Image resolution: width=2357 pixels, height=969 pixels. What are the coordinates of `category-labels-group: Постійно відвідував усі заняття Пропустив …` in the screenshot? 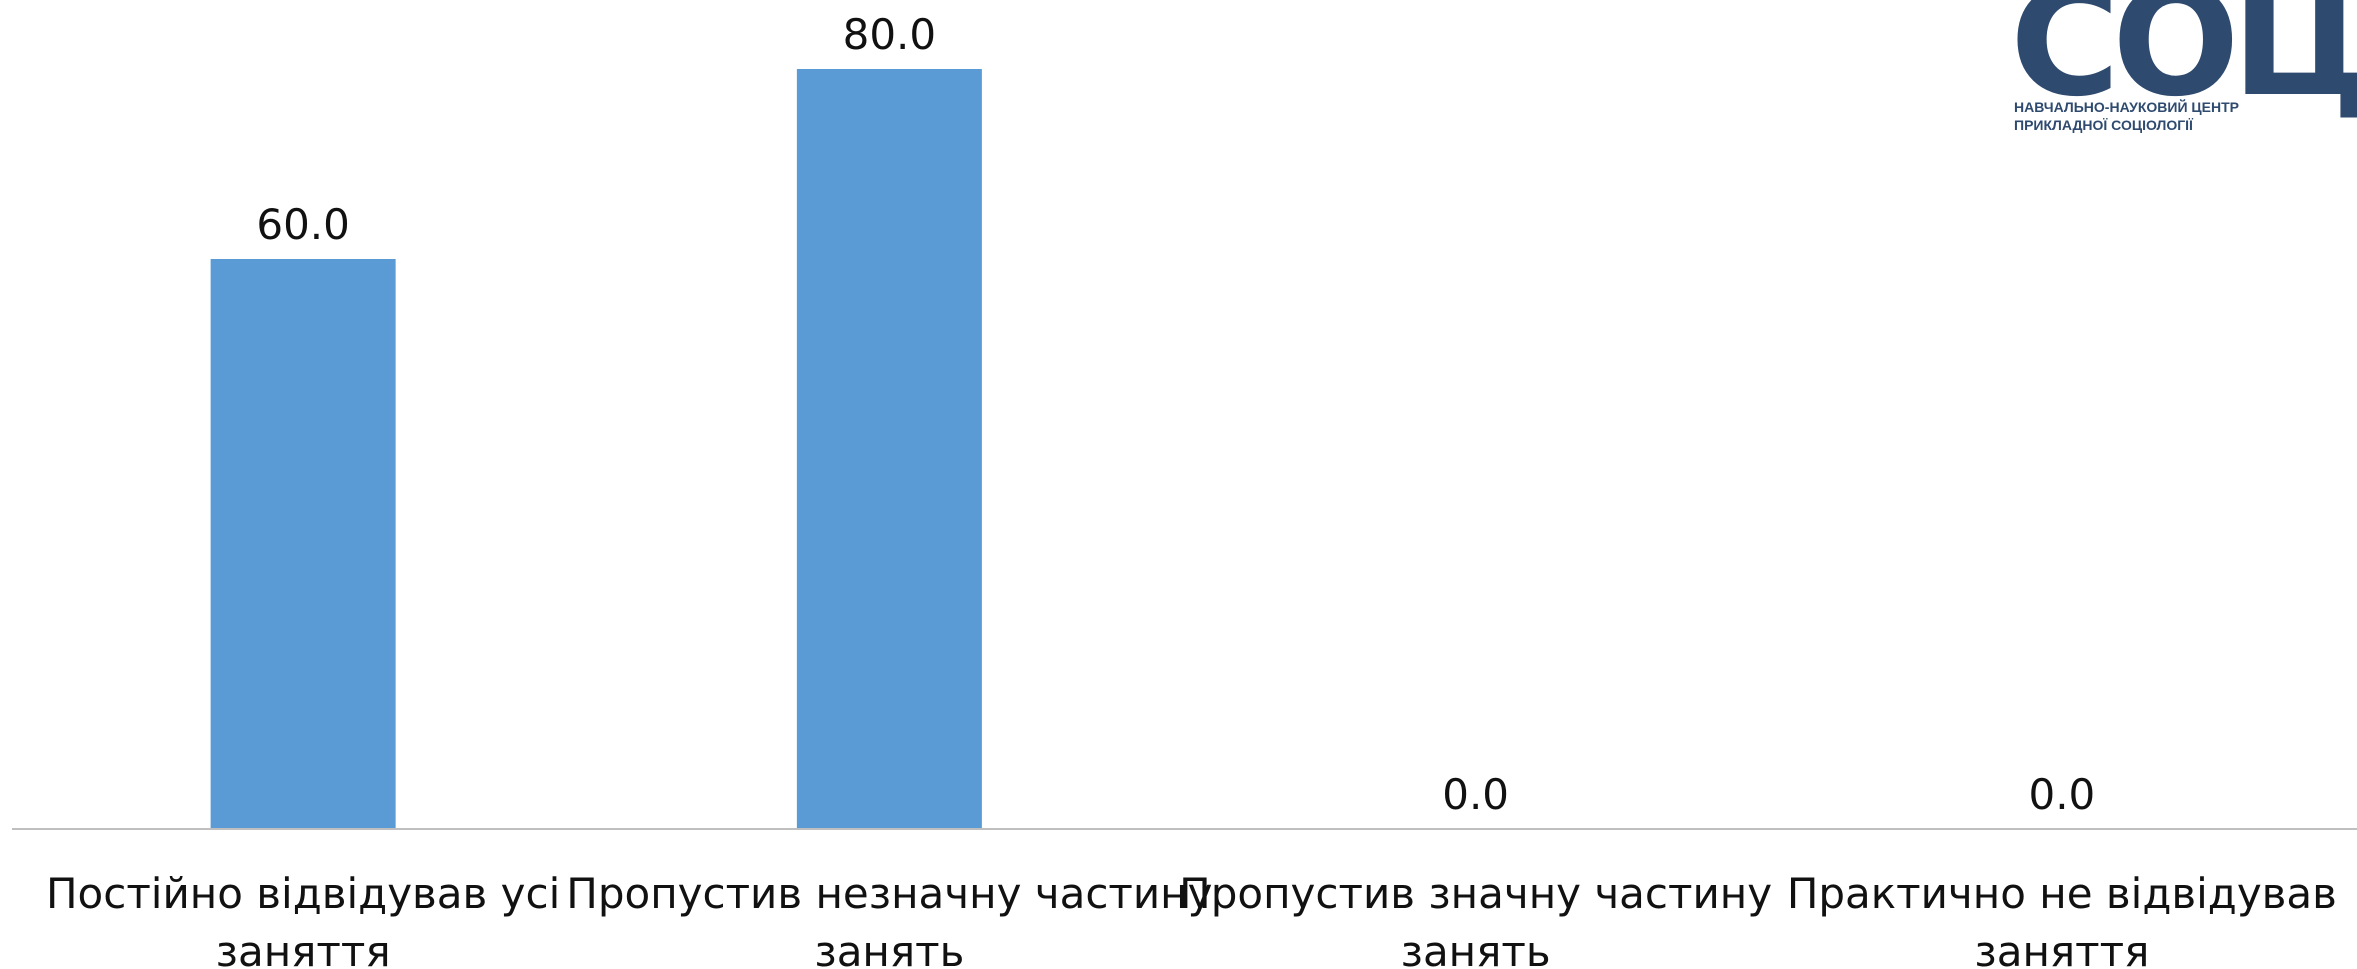 It's located at (1191, 919).